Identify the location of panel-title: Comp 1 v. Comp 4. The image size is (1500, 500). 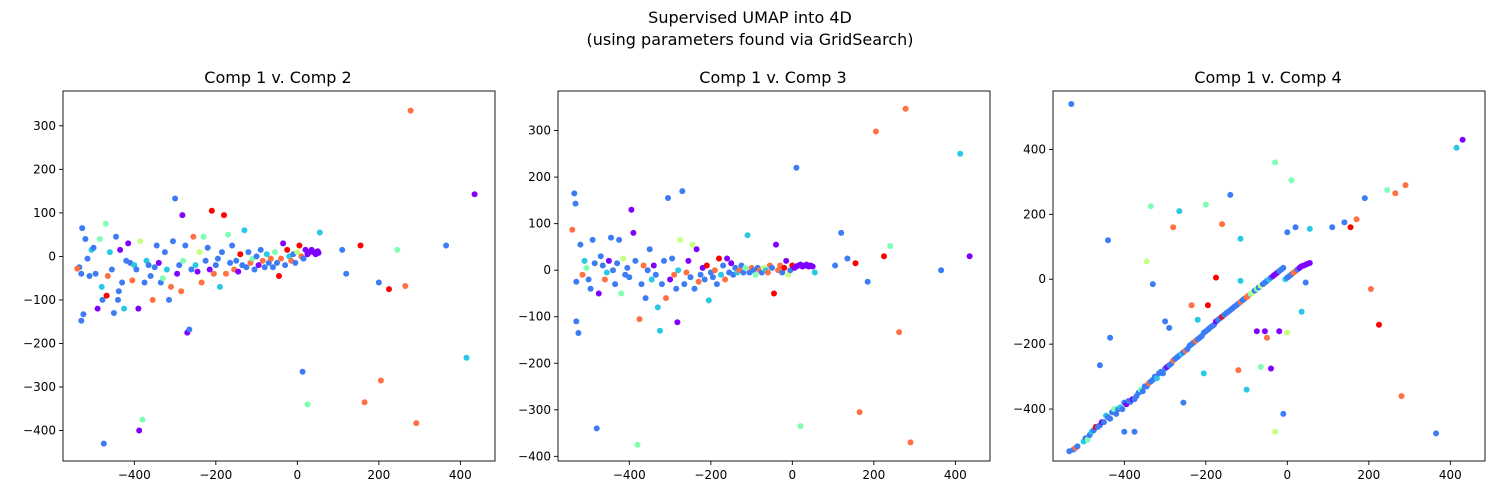
(1267, 77).